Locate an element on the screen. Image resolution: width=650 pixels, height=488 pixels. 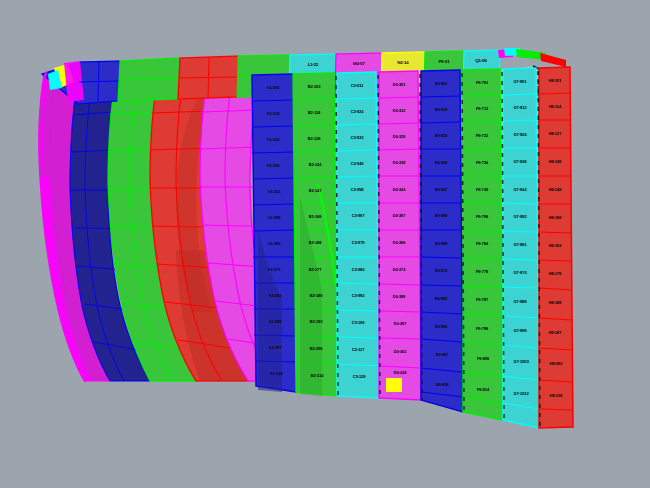
label-top-7: P5-31 is located at coordinates (445, 61).